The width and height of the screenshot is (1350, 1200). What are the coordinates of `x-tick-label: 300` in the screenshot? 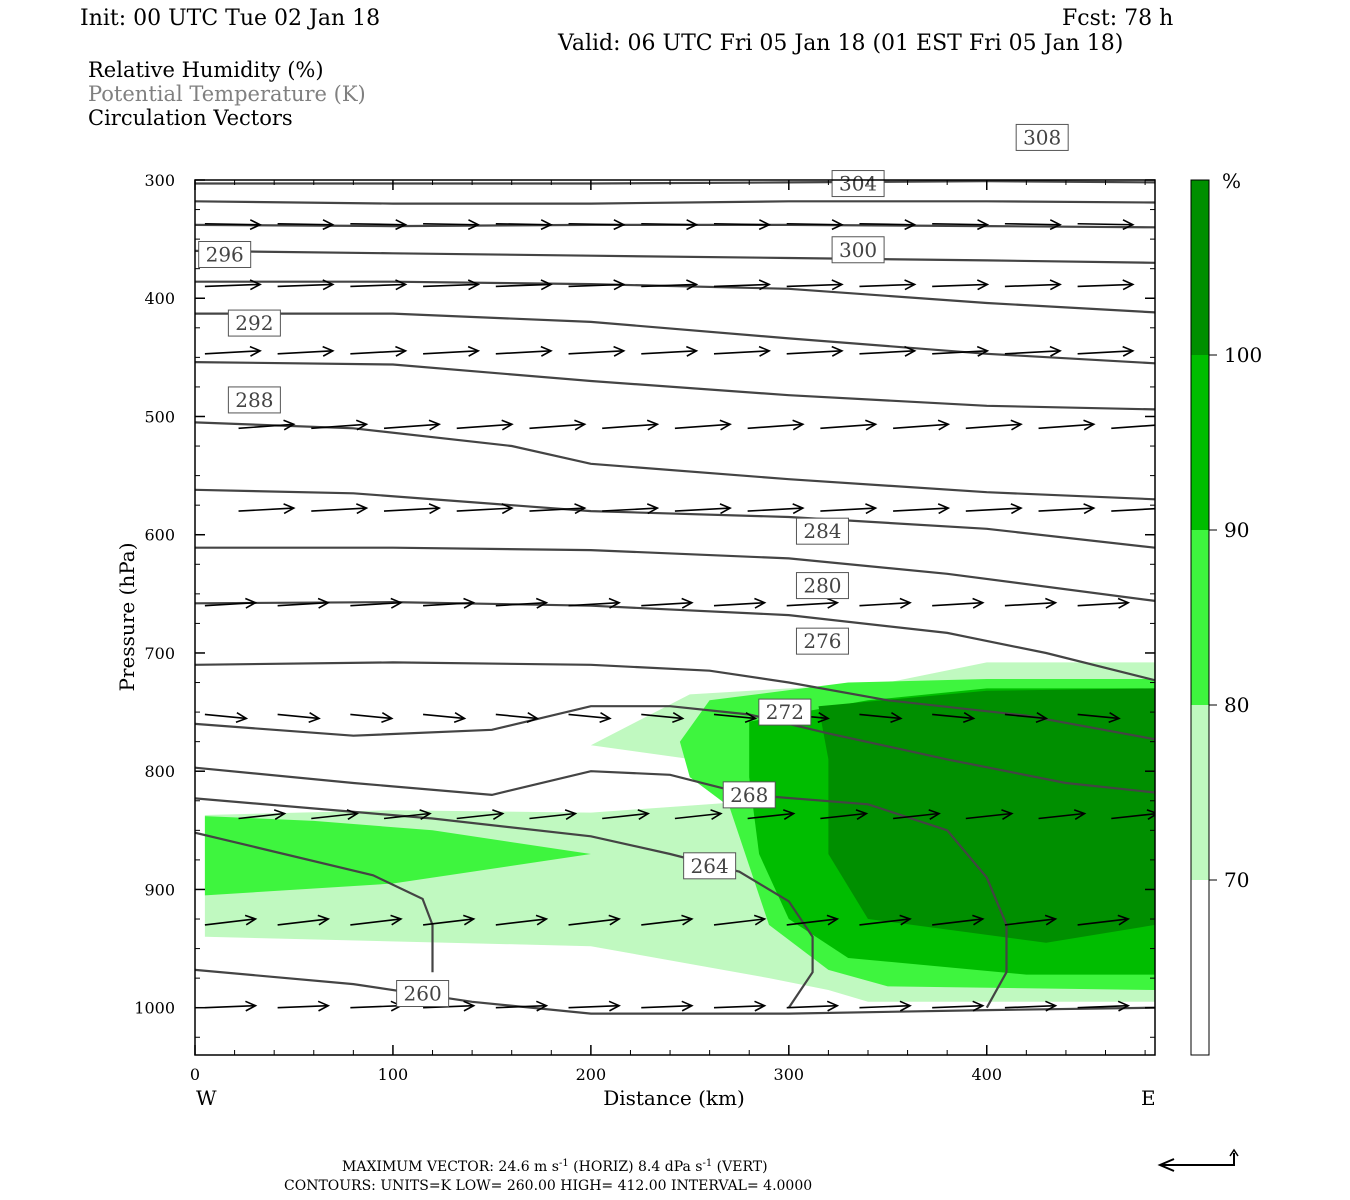 It's located at (789, 1074).